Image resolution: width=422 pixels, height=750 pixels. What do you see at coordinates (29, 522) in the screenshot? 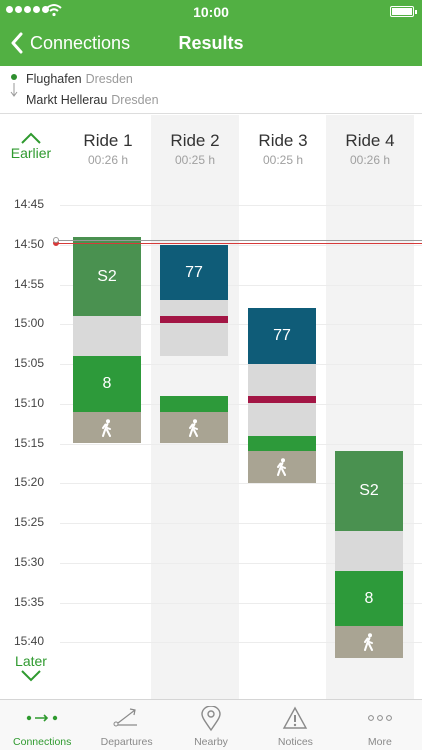
I see `time-tick: 15:25` at bounding box center [29, 522].